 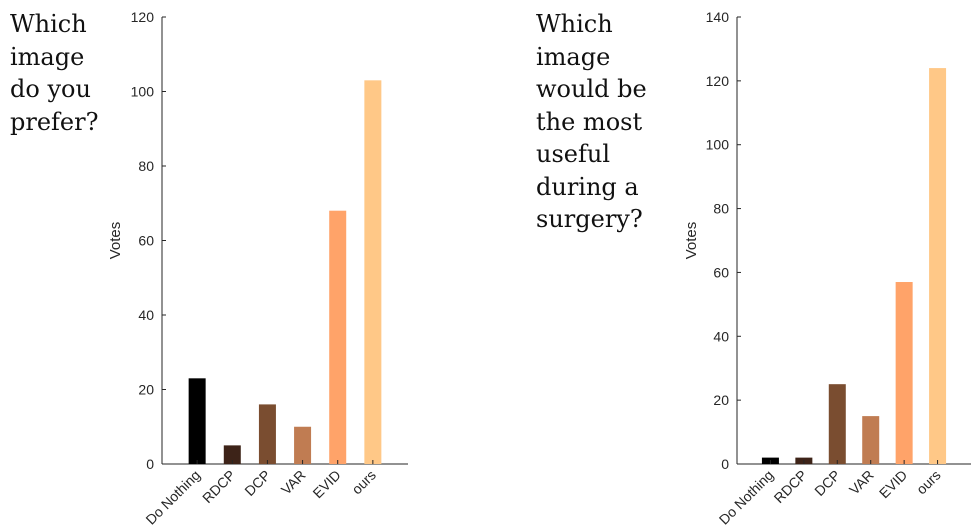 What do you see at coordinates (928, 482) in the screenshot?
I see `x-tick-label: ours` at bounding box center [928, 482].